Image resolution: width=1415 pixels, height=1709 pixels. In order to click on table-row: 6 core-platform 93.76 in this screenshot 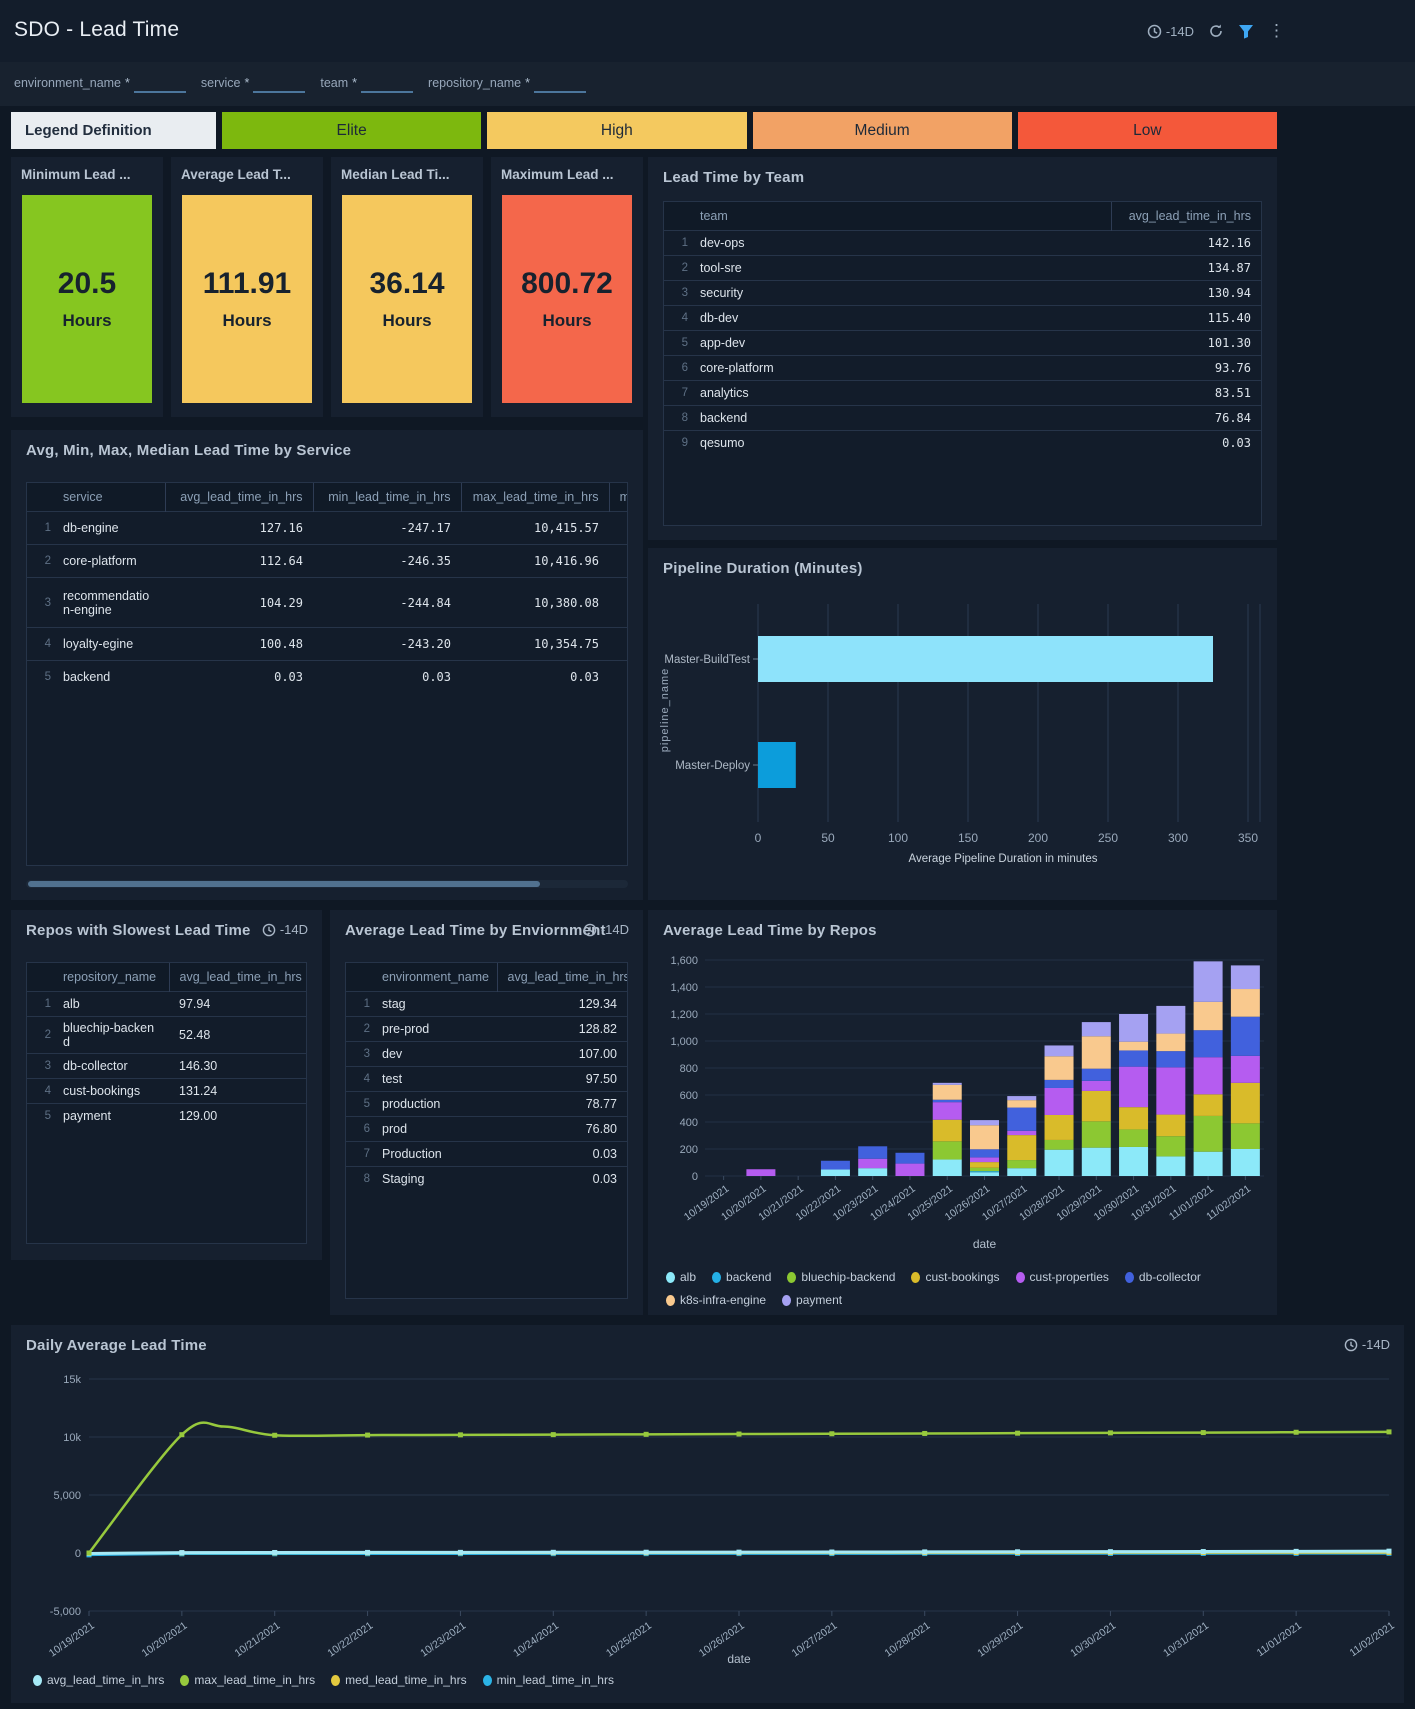, I will do `click(962, 368)`.